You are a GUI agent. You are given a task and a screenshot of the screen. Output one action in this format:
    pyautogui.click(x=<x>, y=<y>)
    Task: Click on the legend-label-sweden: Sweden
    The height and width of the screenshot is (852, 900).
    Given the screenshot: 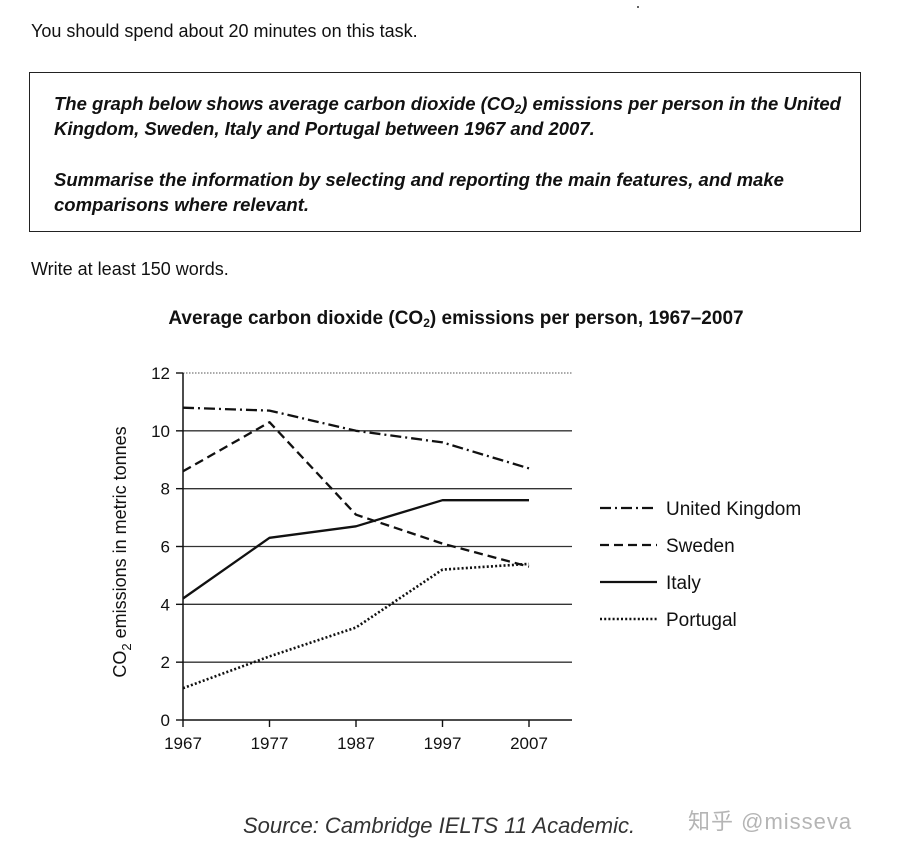 What is the action you would take?
    pyautogui.click(x=700, y=546)
    